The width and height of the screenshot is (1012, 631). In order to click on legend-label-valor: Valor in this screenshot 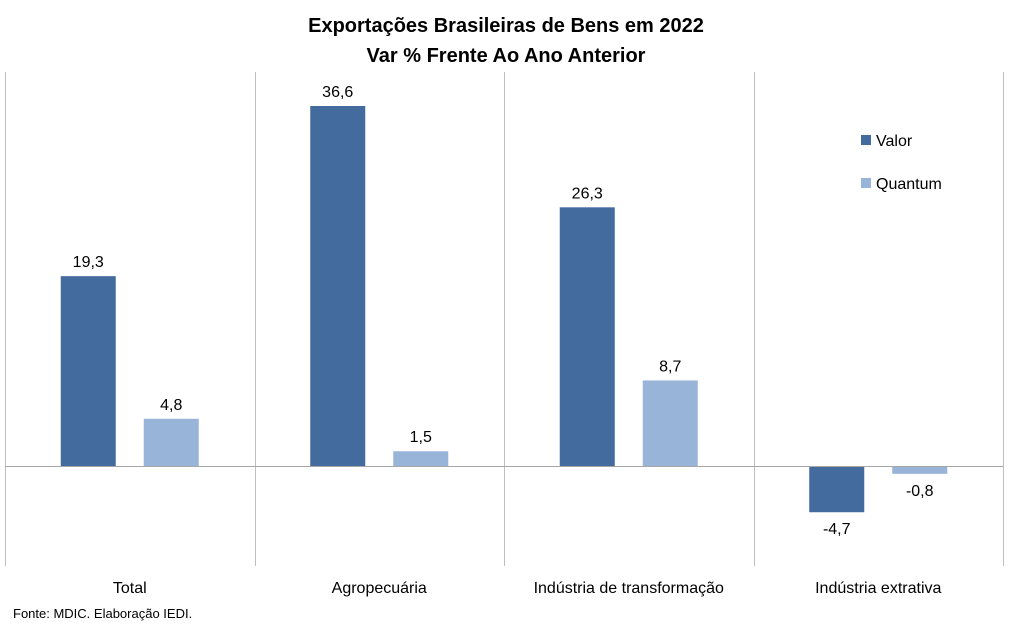, I will do `click(894, 141)`.